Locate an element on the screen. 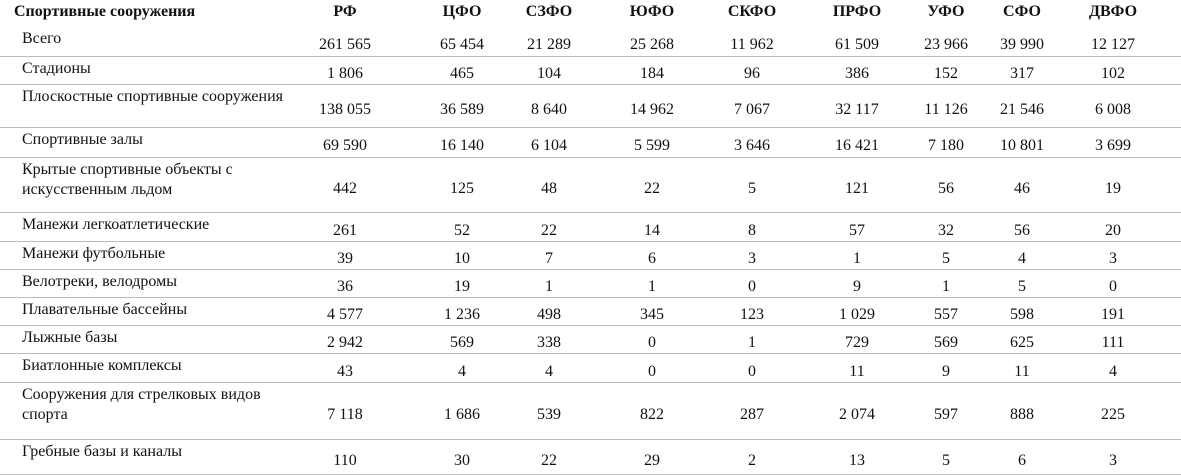  cell: 6 is located at coordinates (652, 258).